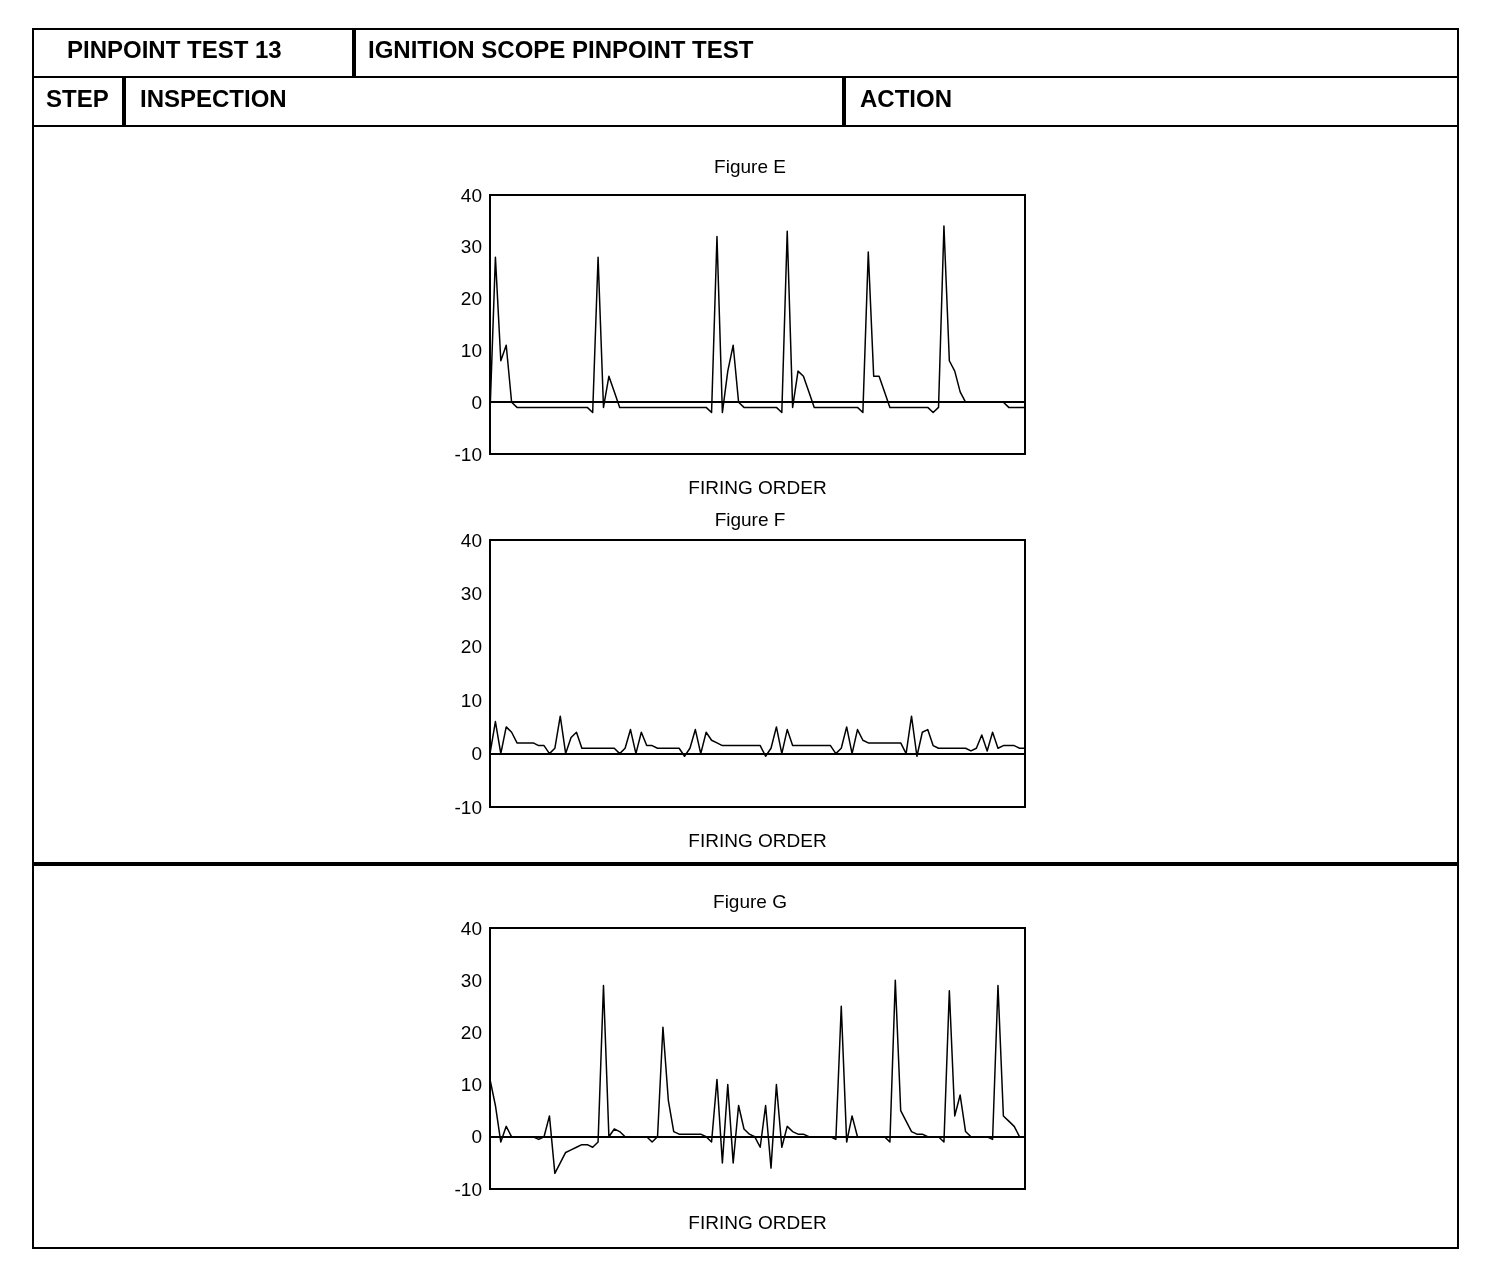 This screenshot has width=1504, height=1274. What do you see at coordinates (561, 50) in the screenshot?
I see `text: IGNITION SCOPE PINPOINT TEST` at bounding box center [561, 50].